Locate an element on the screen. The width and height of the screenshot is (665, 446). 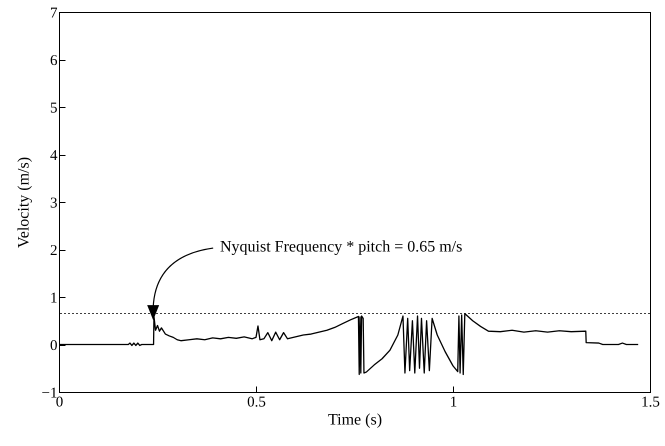
y-tick-label: 0 is located at coordinates (54, 346).